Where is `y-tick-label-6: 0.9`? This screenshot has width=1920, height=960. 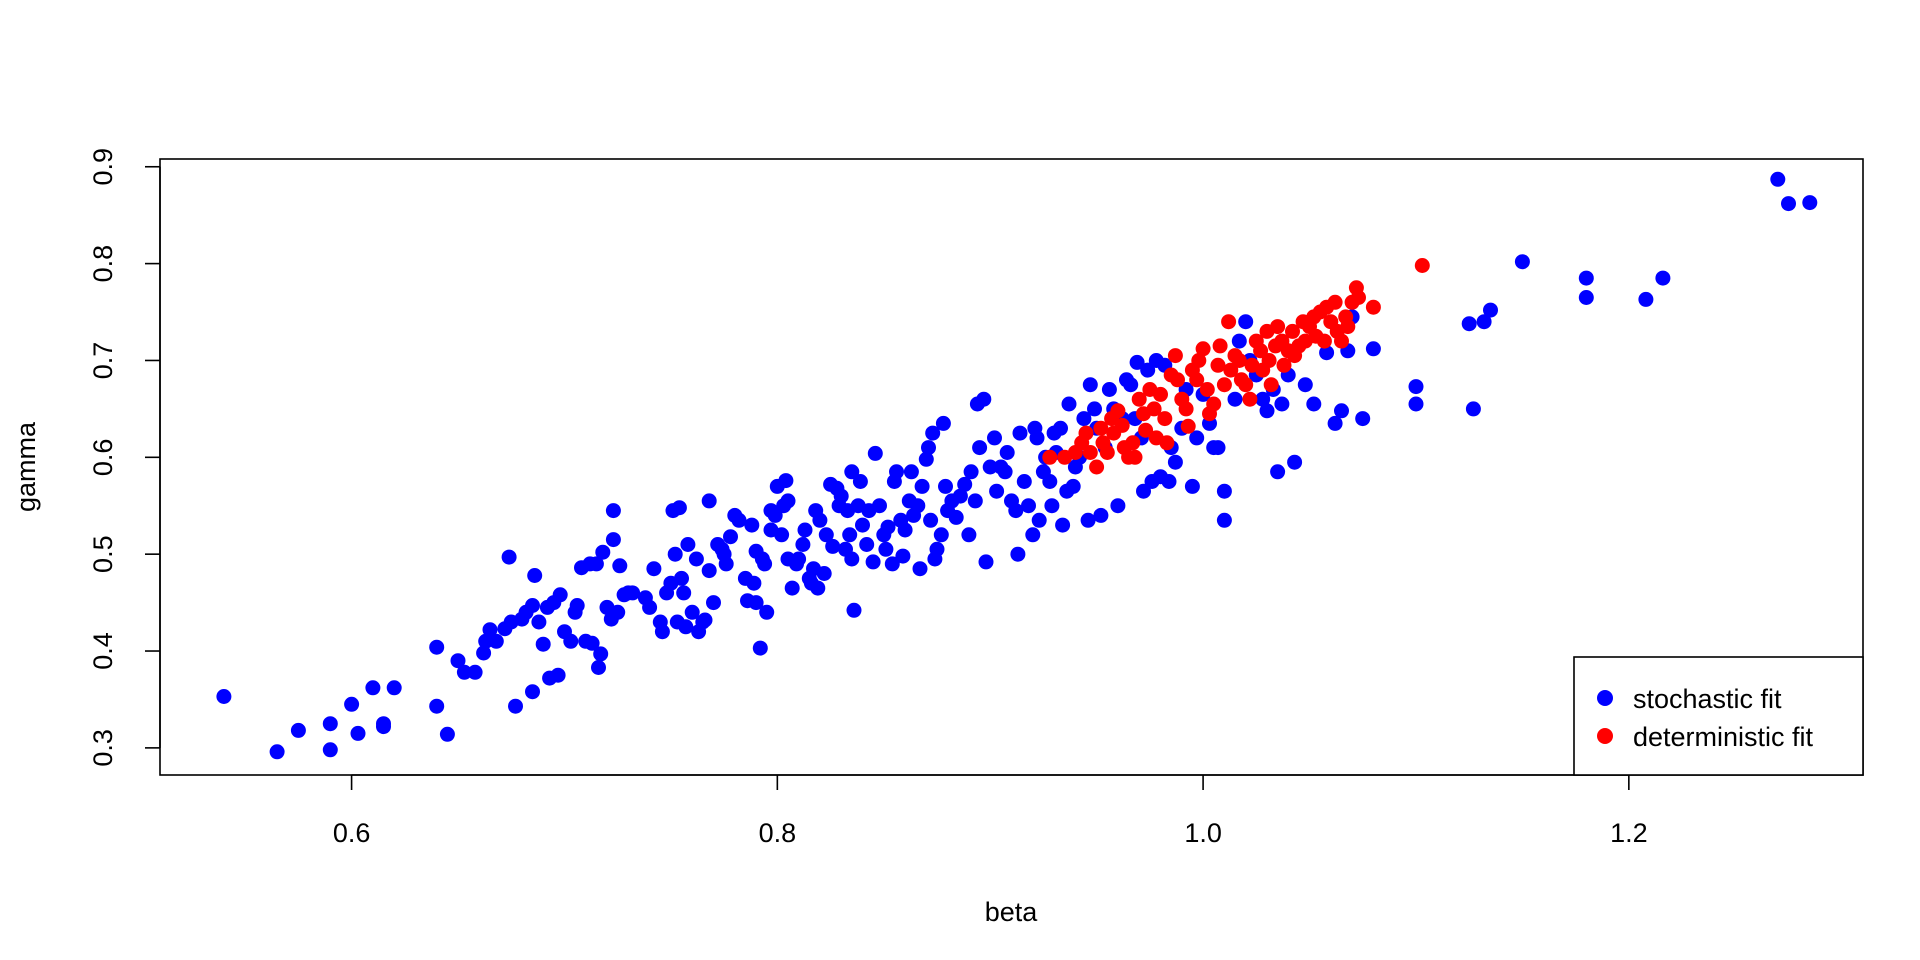
y-tick-label-6: 0.9 is located at coordinates (103, 167).